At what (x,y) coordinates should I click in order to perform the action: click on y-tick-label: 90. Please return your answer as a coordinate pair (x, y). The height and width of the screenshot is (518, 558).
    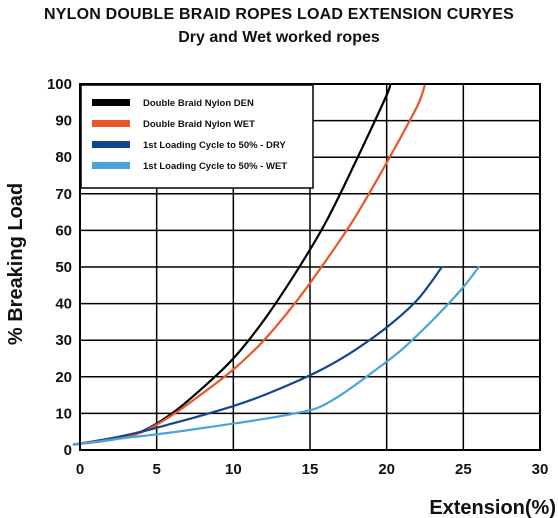
    Looking at the image, I should click on (63, 121).